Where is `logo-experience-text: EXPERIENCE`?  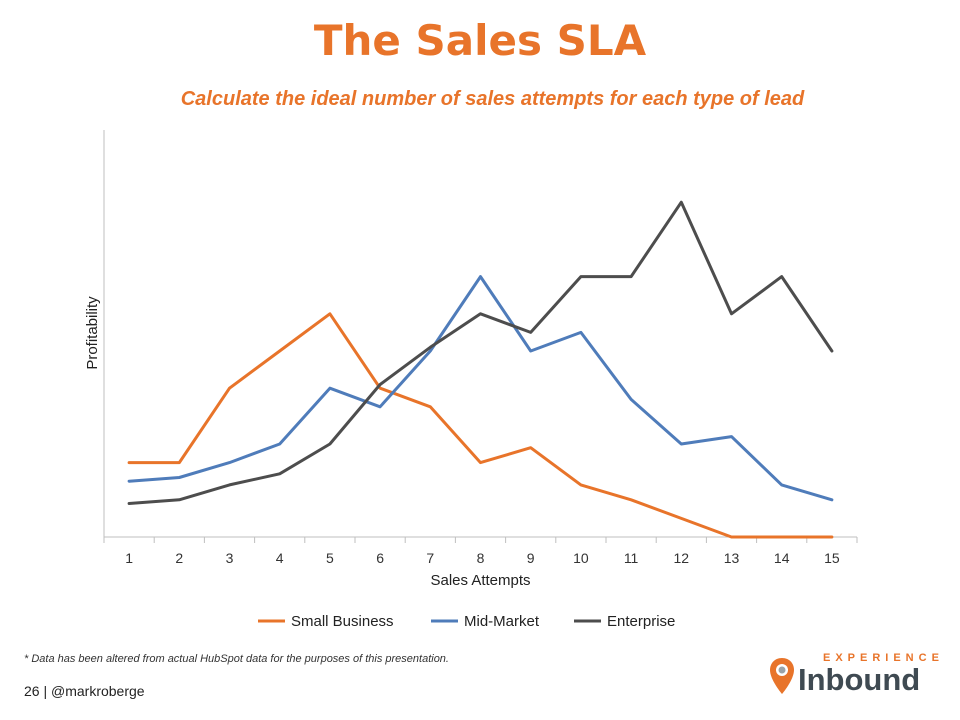
logo-experience-text: EXPERIENCE is located at coordinates (883, 658).